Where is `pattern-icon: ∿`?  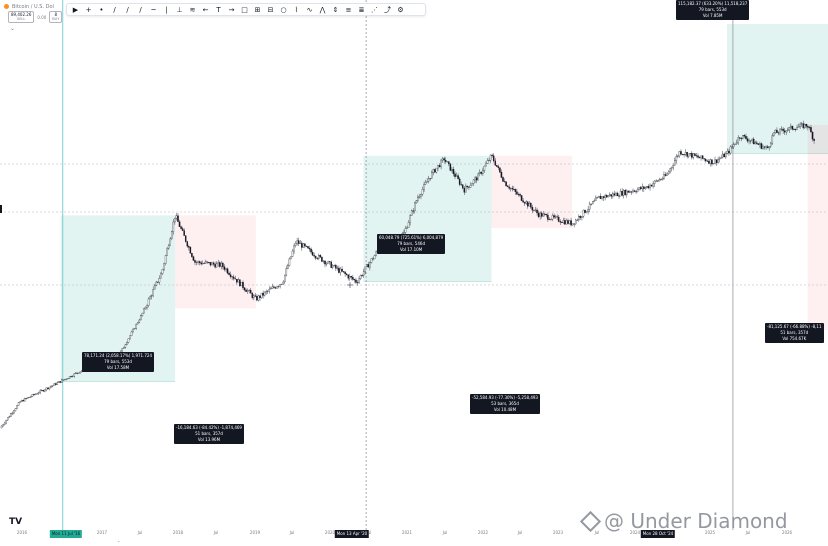
pattern-icon: ∿ is located at coordinates (309, 9).